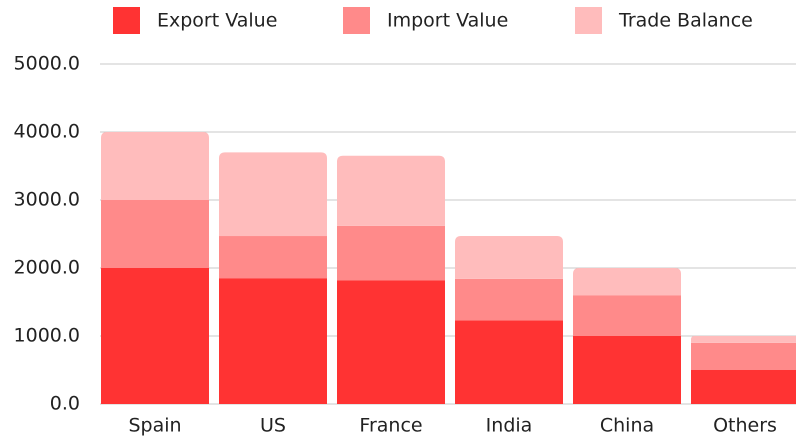 Image resolution: width=796 pixels, height=440 pixels. What do you see at coordinates (47, 200) in the screenshot?
I see `y-tick-label: 3000.0` at bounding box center [47, 200].